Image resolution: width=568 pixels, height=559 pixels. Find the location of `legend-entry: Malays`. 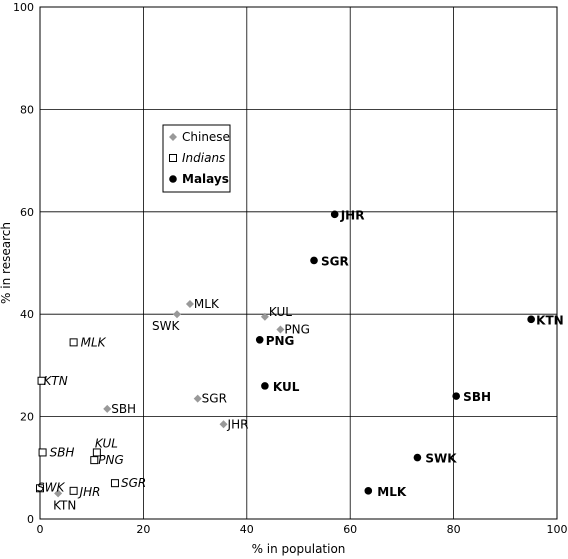

legend-entry: Malays is located at coordinates (205, 179).